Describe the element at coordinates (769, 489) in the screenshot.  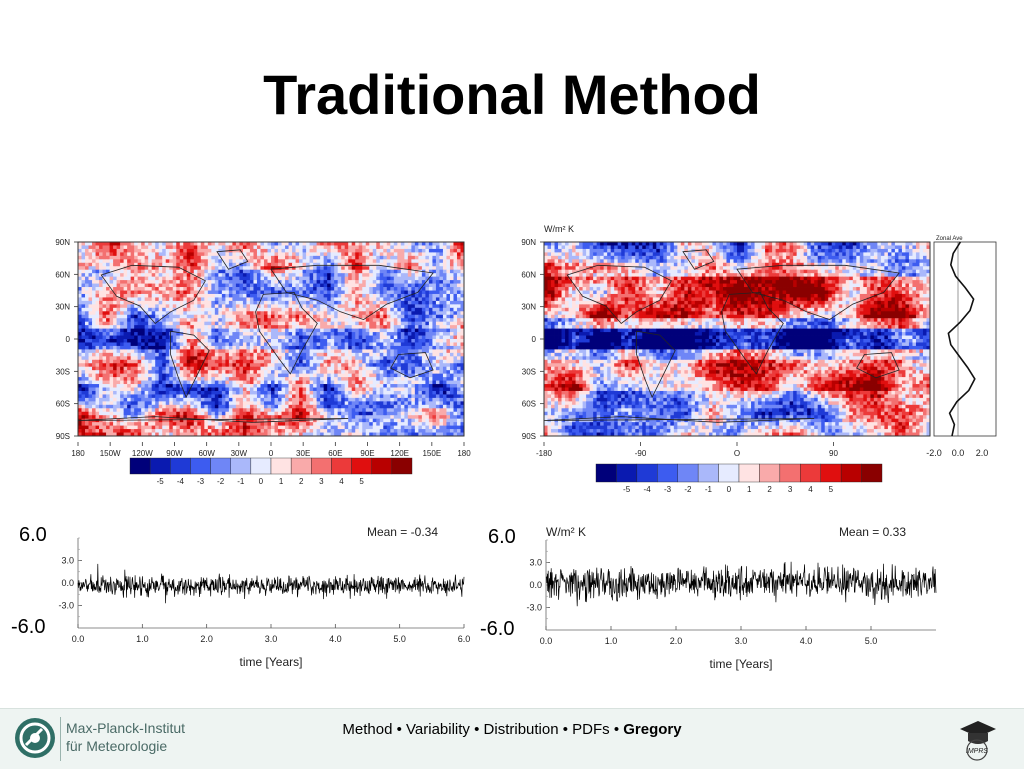
I see `colorbar-label: 2` at that location.